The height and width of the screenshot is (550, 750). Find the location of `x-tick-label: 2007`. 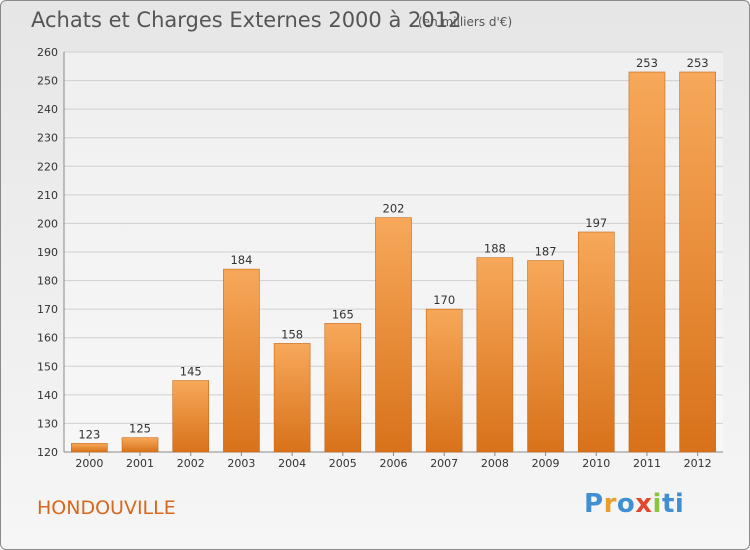

x-tick-label: 2007 is located at coordinates (444, 463).